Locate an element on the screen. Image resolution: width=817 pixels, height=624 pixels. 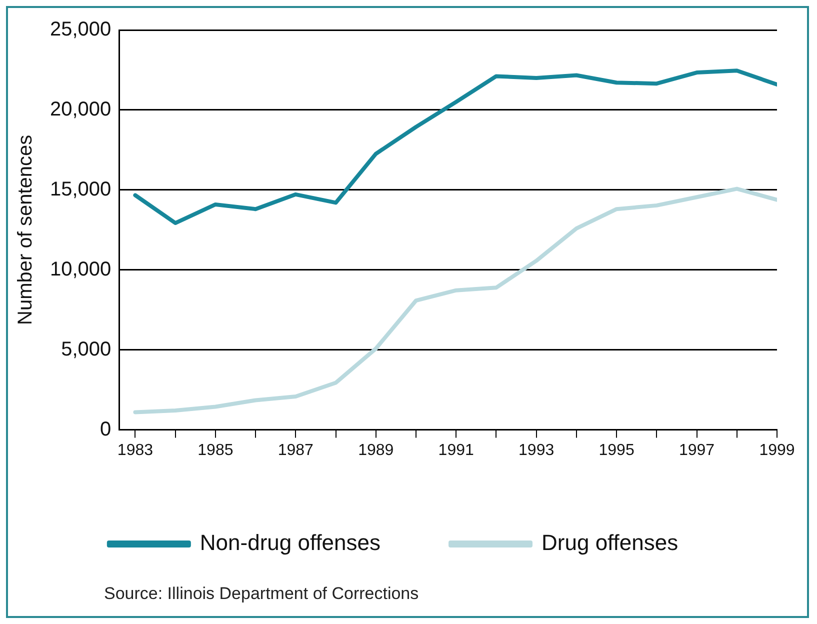
y-axis-title: Number of sentences is located at coordinates (25, 229).